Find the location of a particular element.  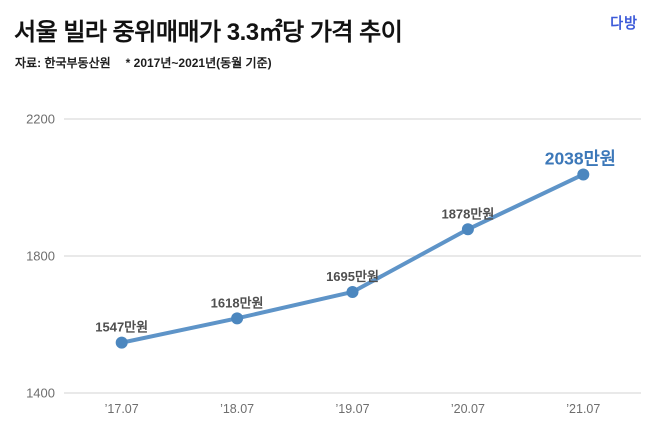

highlight-point-label: 2038만원 is located at coordinates (580, 158).